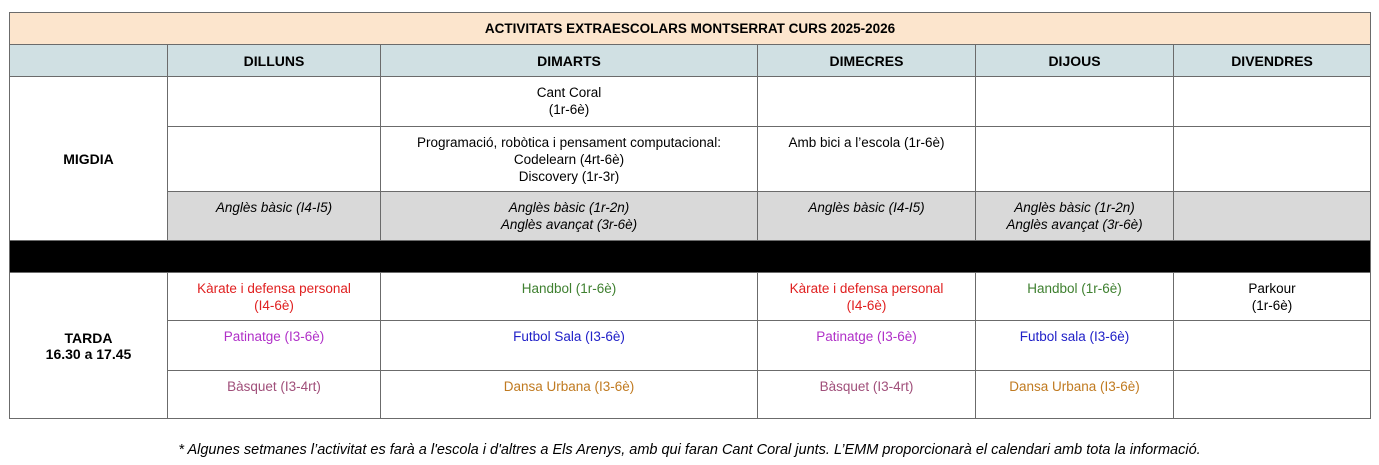 This screenshot has width=1379, height=465. What do you see at coordinates (88, 353) in the screenshot?
I see `tarda-label-time: 16.30 a 17.45` at bounding box center [88, 353].